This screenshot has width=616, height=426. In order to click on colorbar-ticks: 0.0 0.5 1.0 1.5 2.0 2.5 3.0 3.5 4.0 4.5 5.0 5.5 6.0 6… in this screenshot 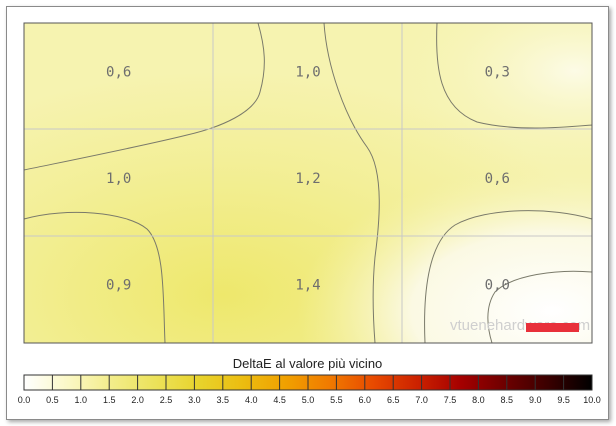, I will do `click(309, 390)`.